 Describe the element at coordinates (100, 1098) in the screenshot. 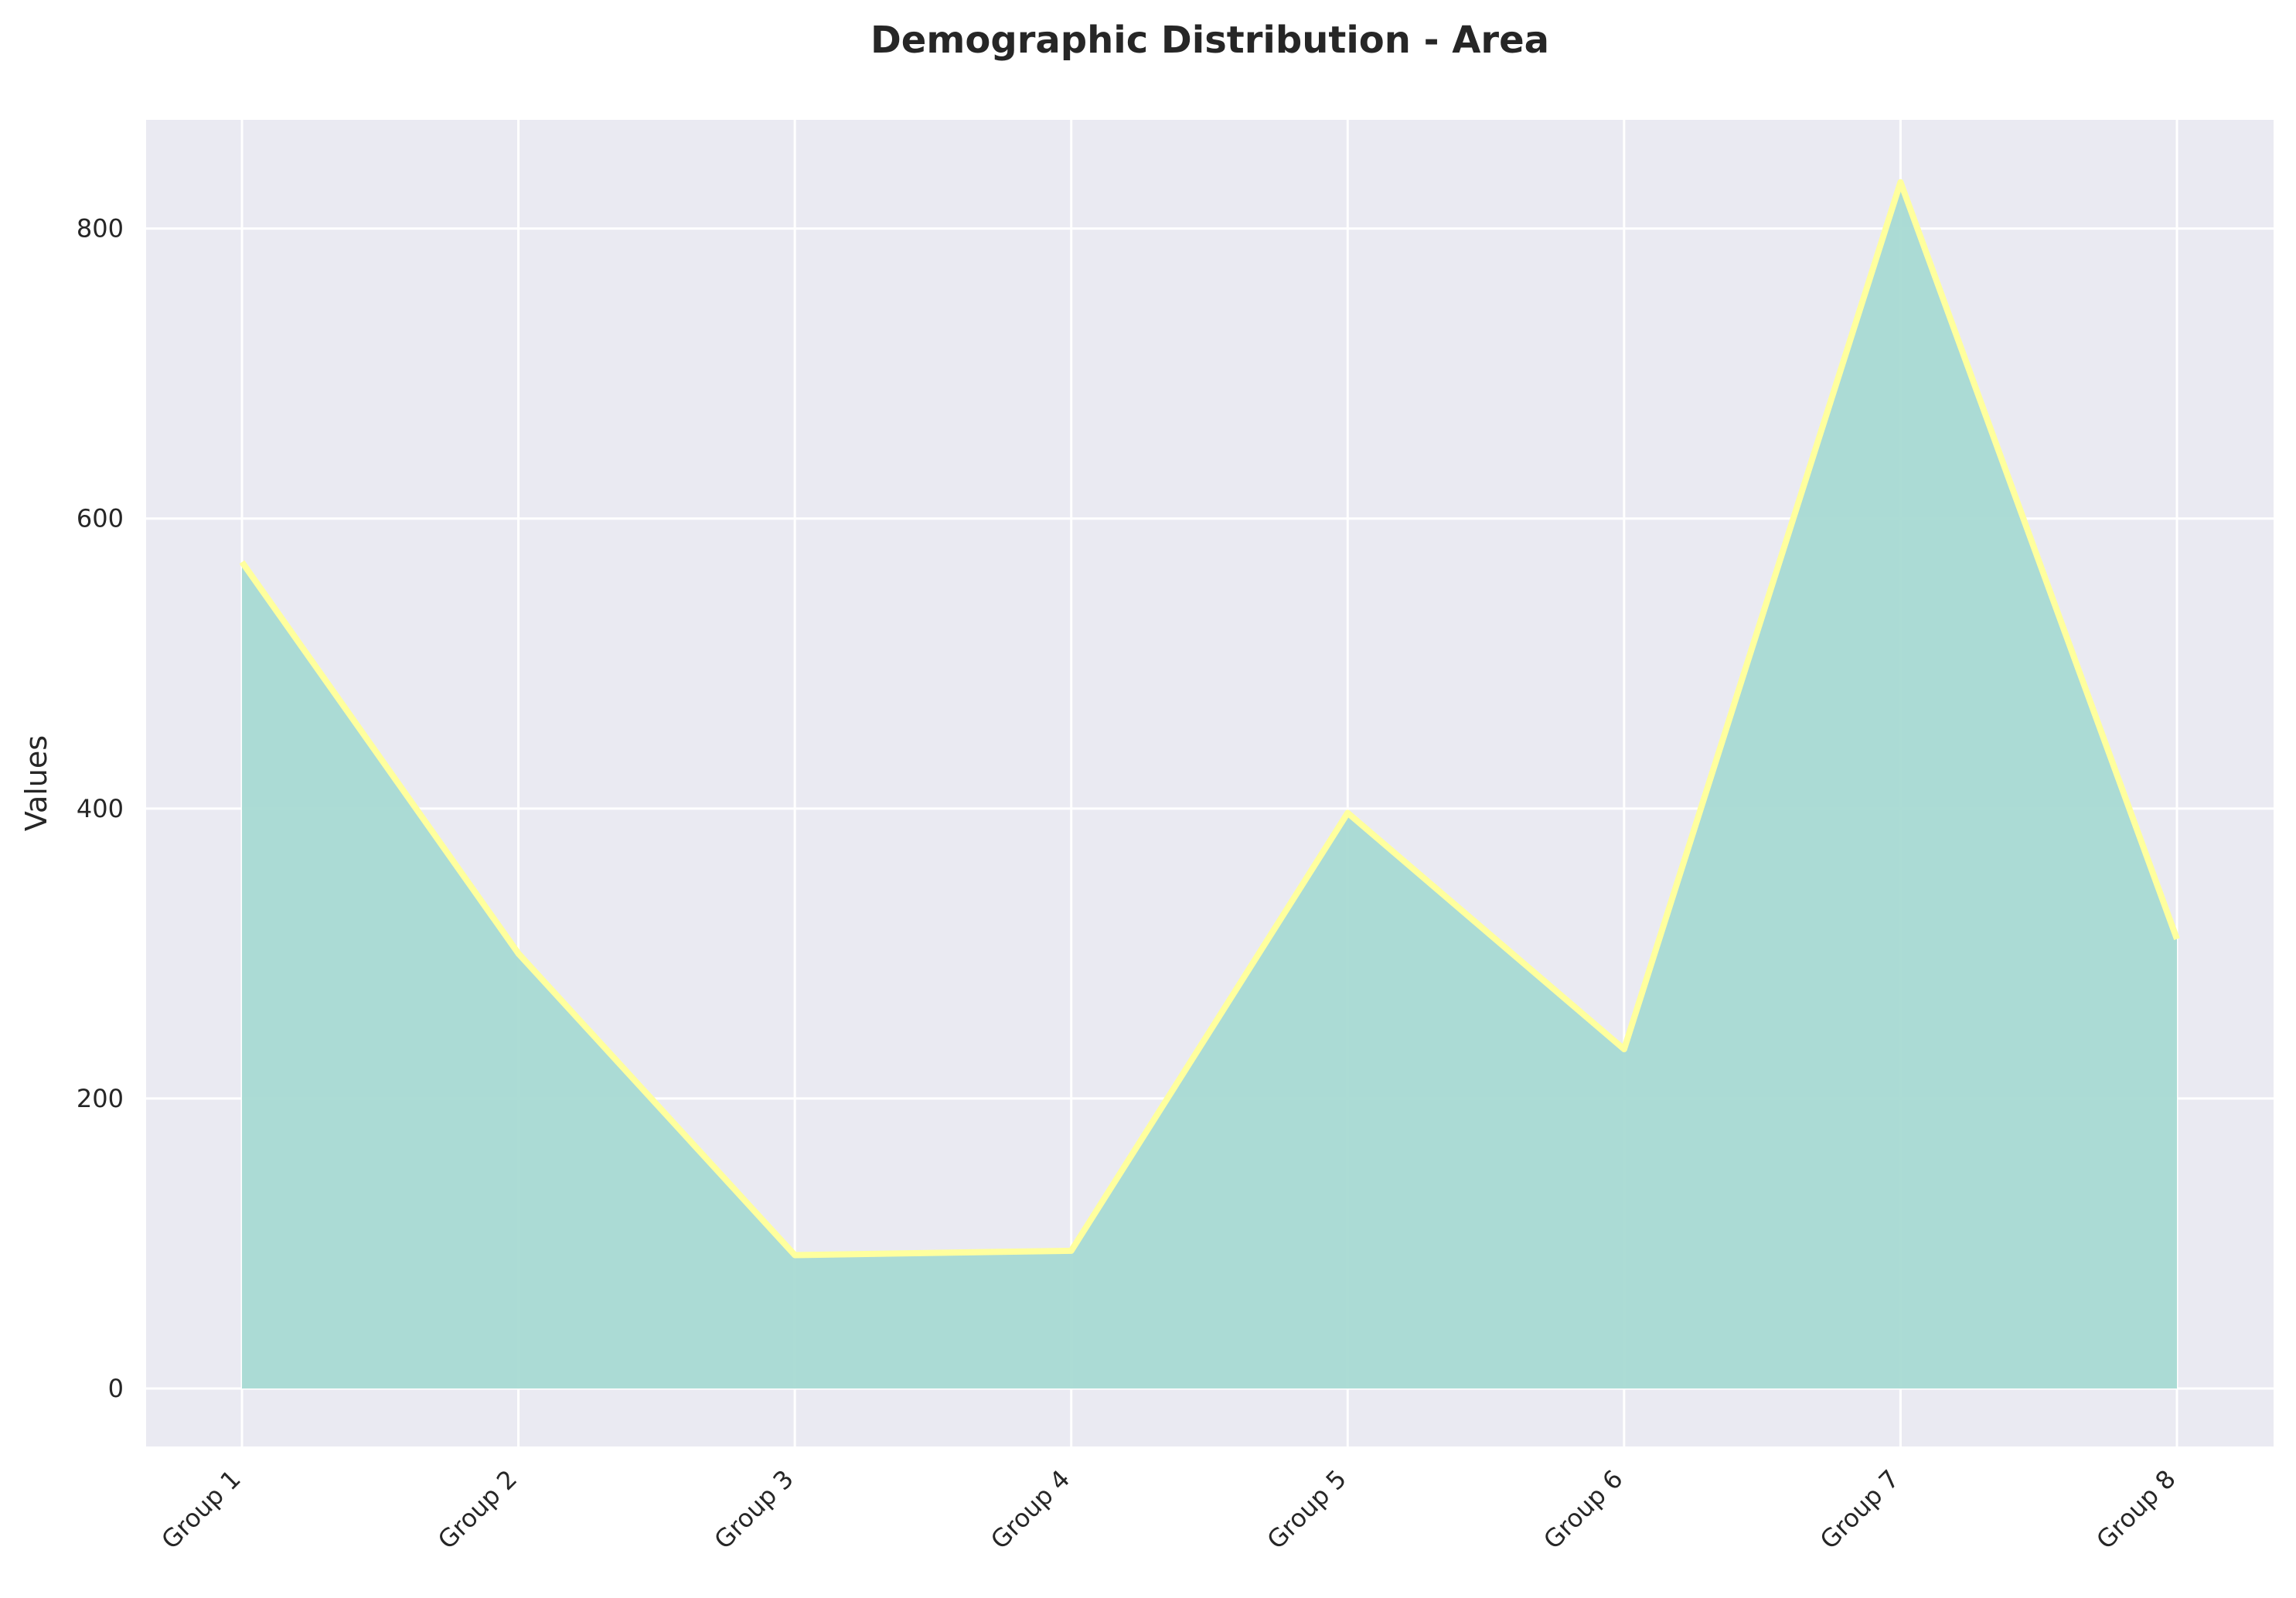

I see `y-tick-label: 200` at that location.